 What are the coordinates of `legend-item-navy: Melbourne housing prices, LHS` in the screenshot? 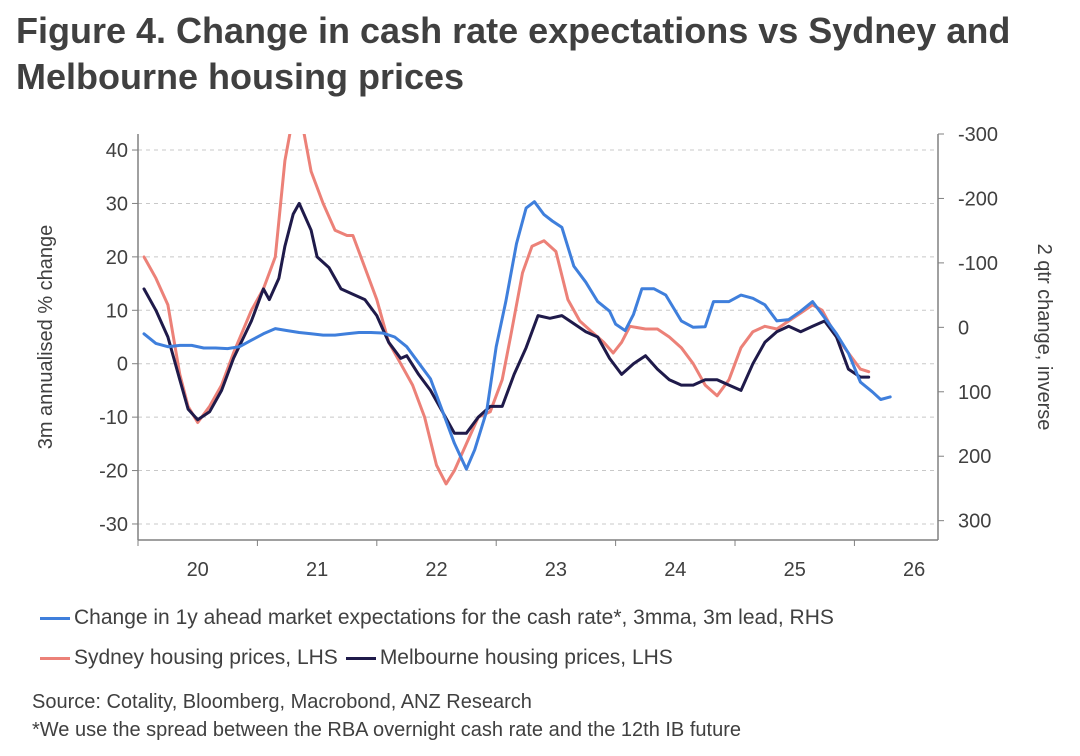 It's located at (526, 657).